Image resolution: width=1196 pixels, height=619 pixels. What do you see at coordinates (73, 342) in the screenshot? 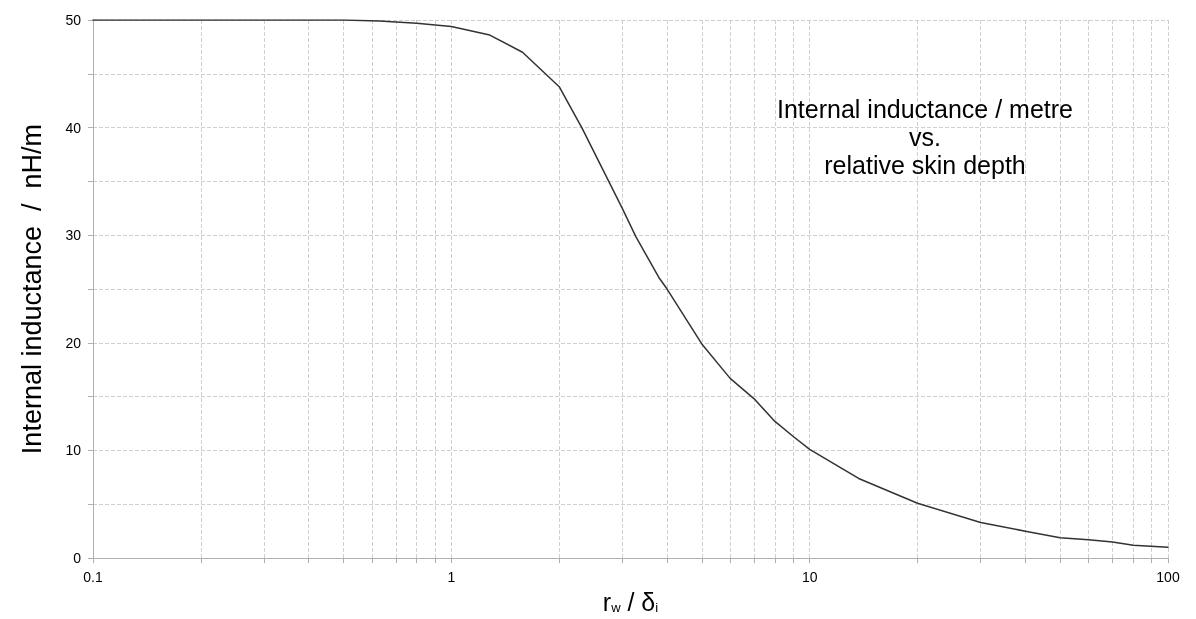
I see `y-tick-label: 20` at bounding box center [73, 342].